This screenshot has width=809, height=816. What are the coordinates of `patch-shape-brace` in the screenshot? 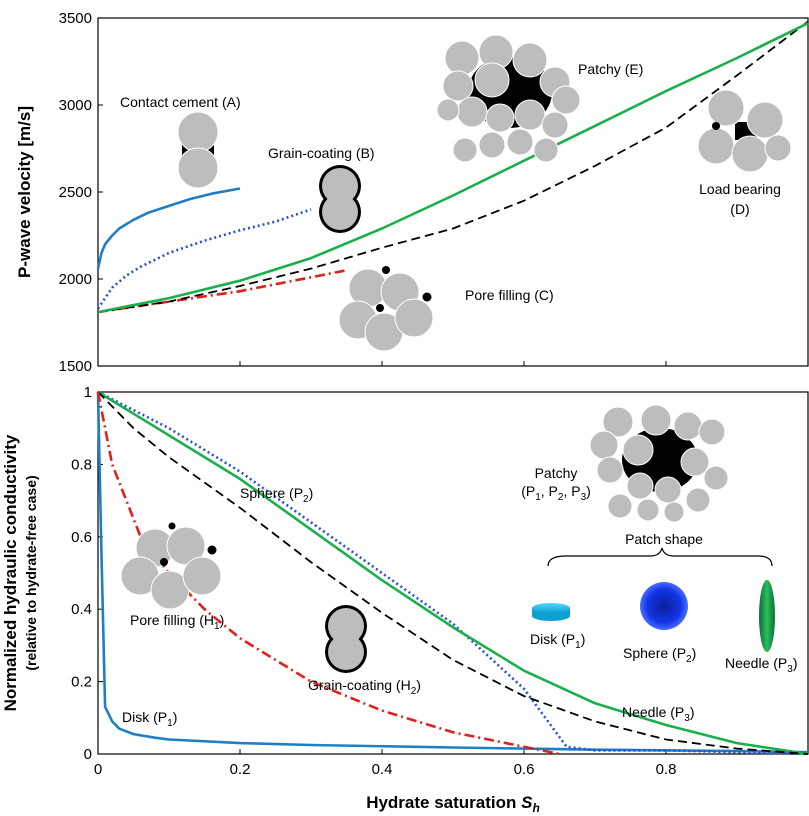 It's located at (660, 557).